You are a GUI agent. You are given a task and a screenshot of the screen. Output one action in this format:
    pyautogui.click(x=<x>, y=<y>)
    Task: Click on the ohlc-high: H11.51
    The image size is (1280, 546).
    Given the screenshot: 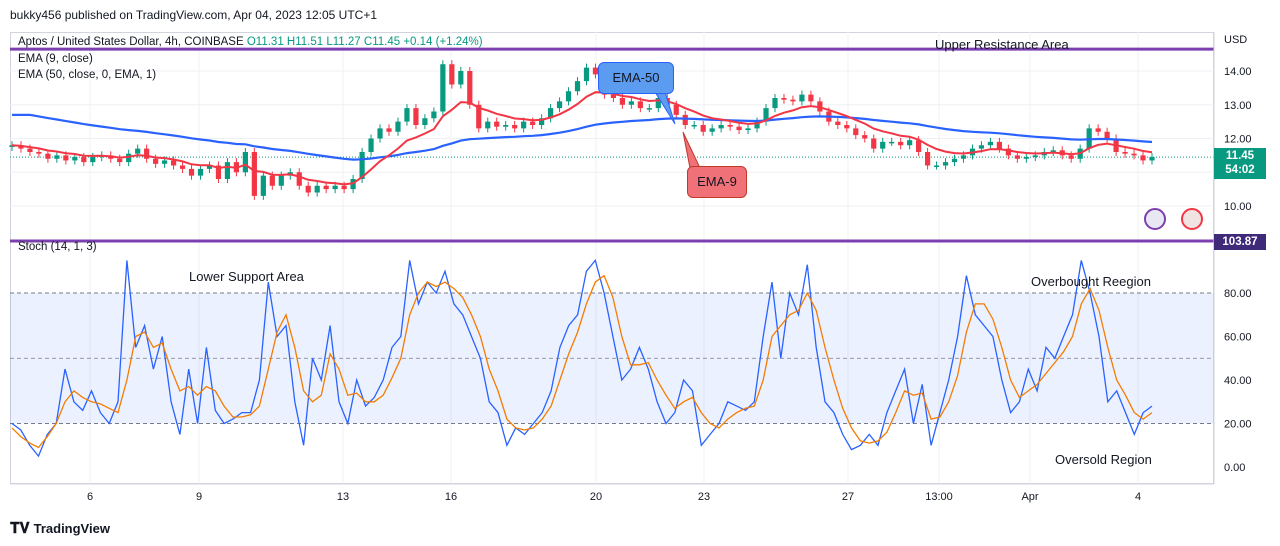 What is the action you would take?
    pyautogui.click(x=305, y=42)
    